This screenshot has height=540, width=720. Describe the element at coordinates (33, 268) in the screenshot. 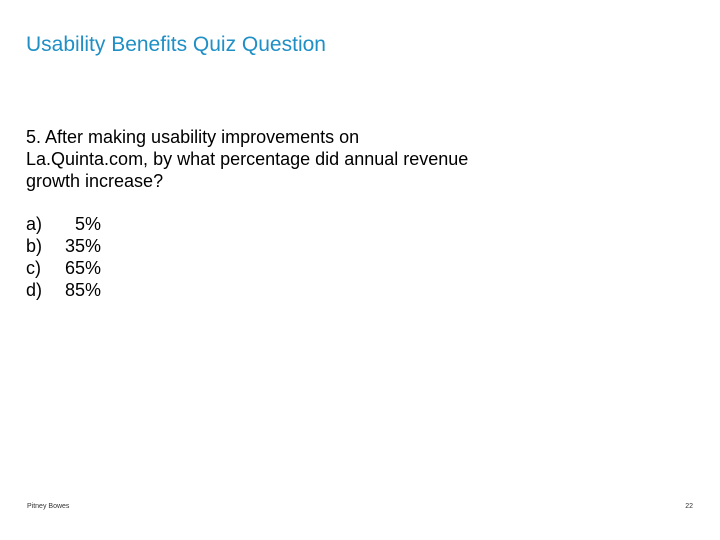

I see `option-letter: c)` at that location.